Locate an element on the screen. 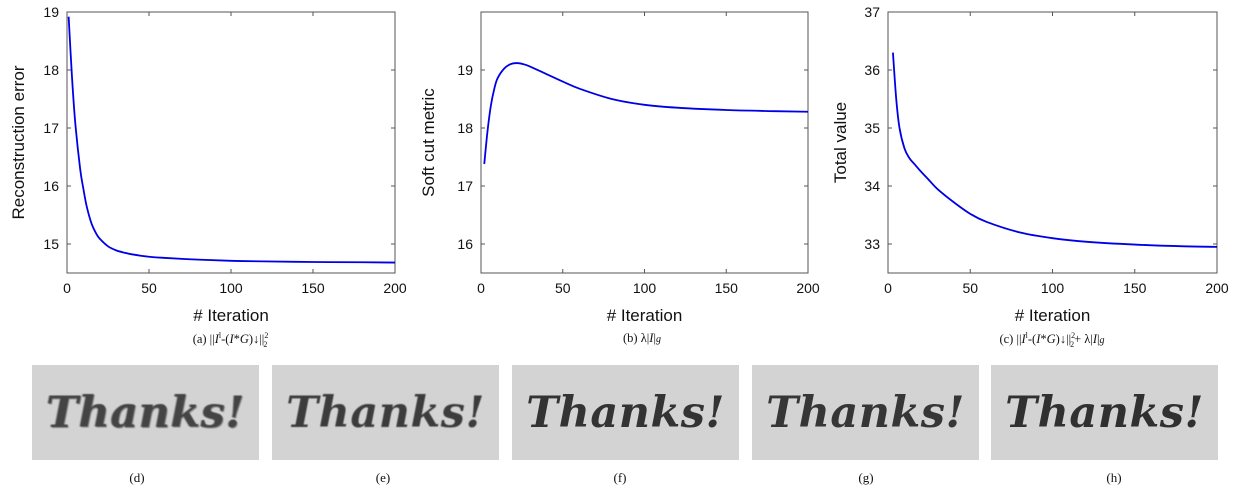 The image size is (1237, 493). label-g: (g) is located at coordinates (866, 477).